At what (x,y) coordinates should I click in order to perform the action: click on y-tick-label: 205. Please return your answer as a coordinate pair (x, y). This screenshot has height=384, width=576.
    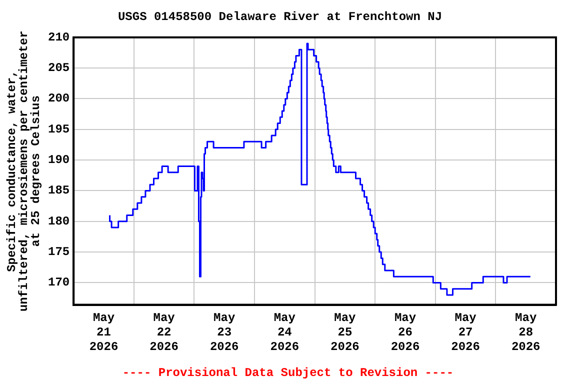
    Looking at the image, I should click on (59, 68).